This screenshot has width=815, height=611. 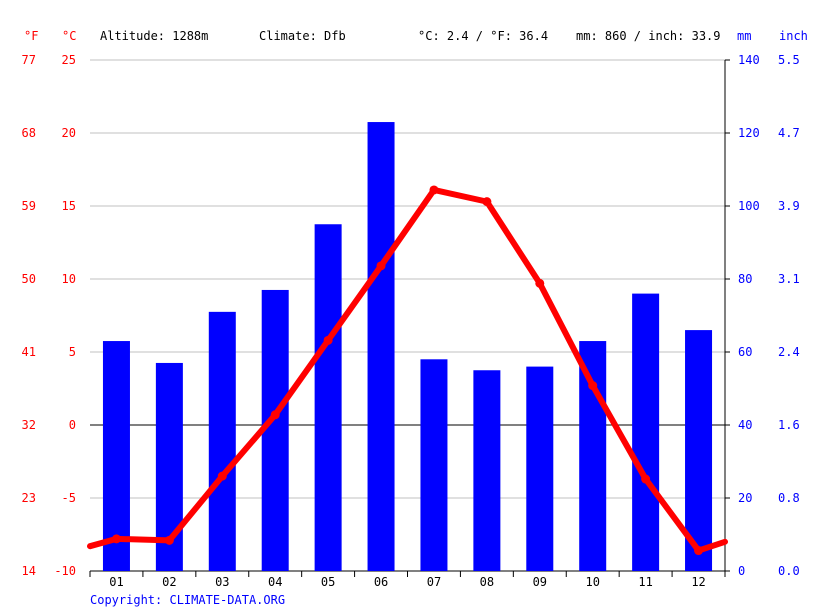 I want to click on inch-tick-label: 1.6, so click(x=789, y=425).